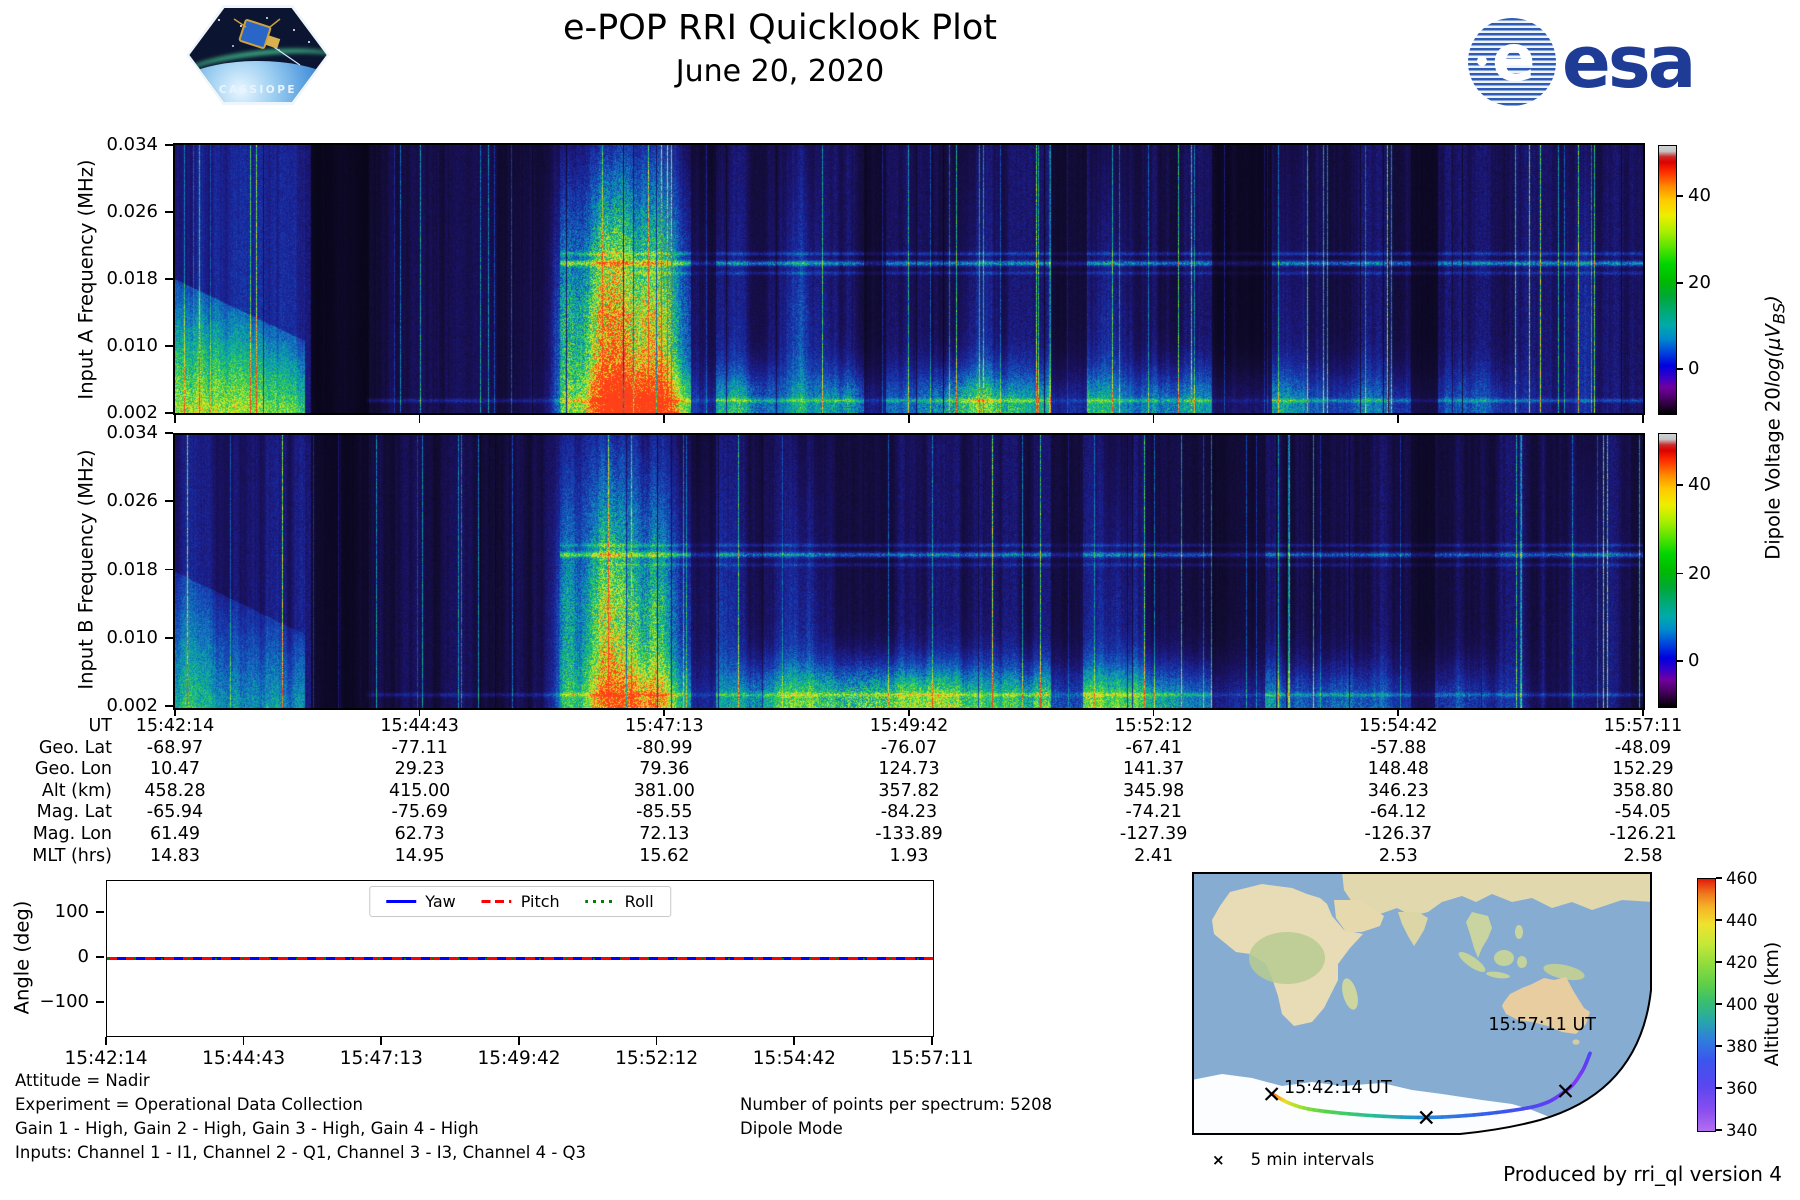  What do you see at coordinates (106, 1058) in the screenshot?
I see `angle-xtick-label: 15:42:14` at bounding box center [106, 1058].